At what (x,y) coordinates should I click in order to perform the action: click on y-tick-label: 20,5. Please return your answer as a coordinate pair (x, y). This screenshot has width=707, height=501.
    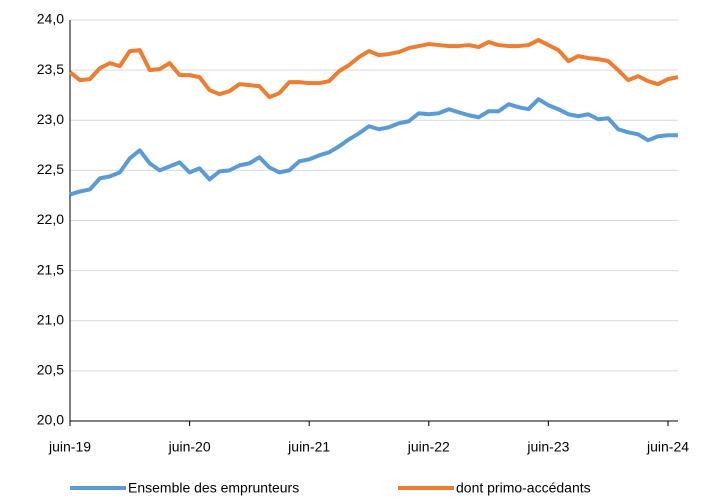
    Looking at the image, I should click on (50, 370).